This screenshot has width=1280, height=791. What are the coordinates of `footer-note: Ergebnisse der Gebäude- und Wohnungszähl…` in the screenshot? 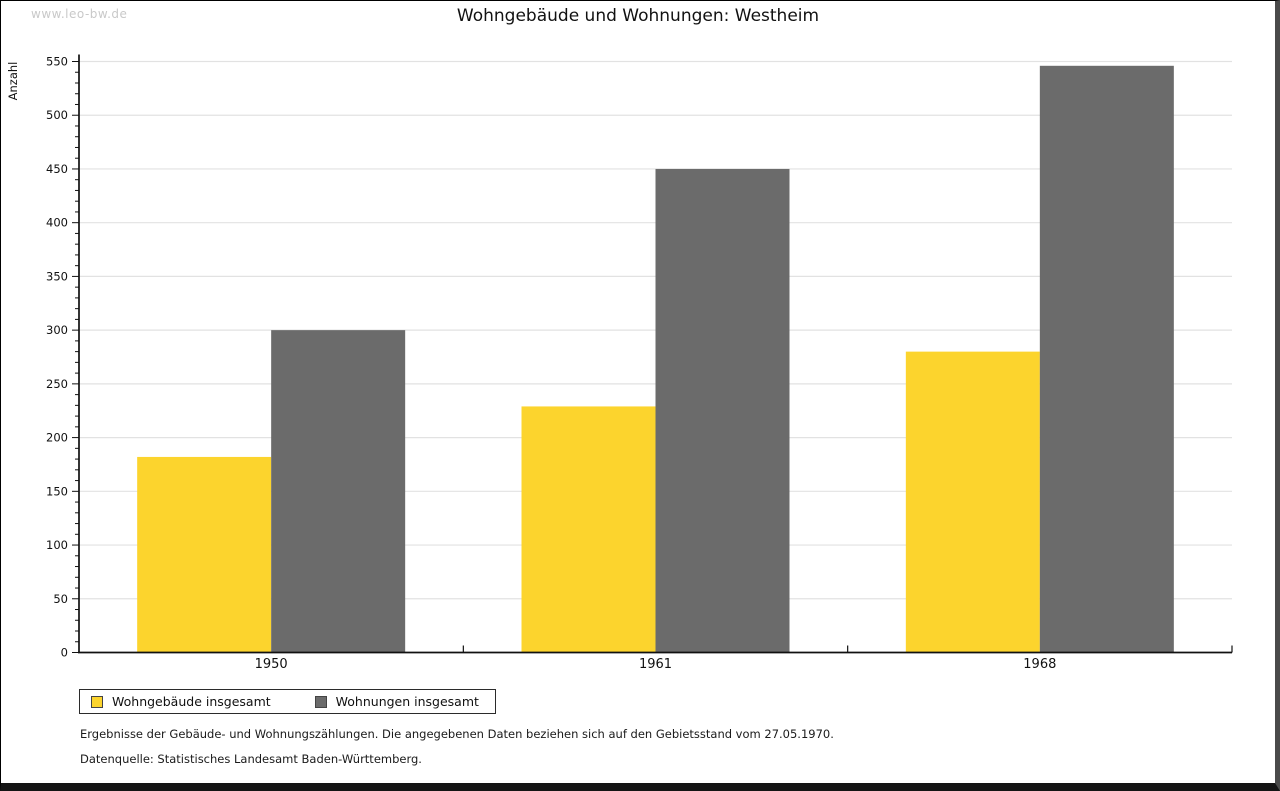 It's located at (457, 734).